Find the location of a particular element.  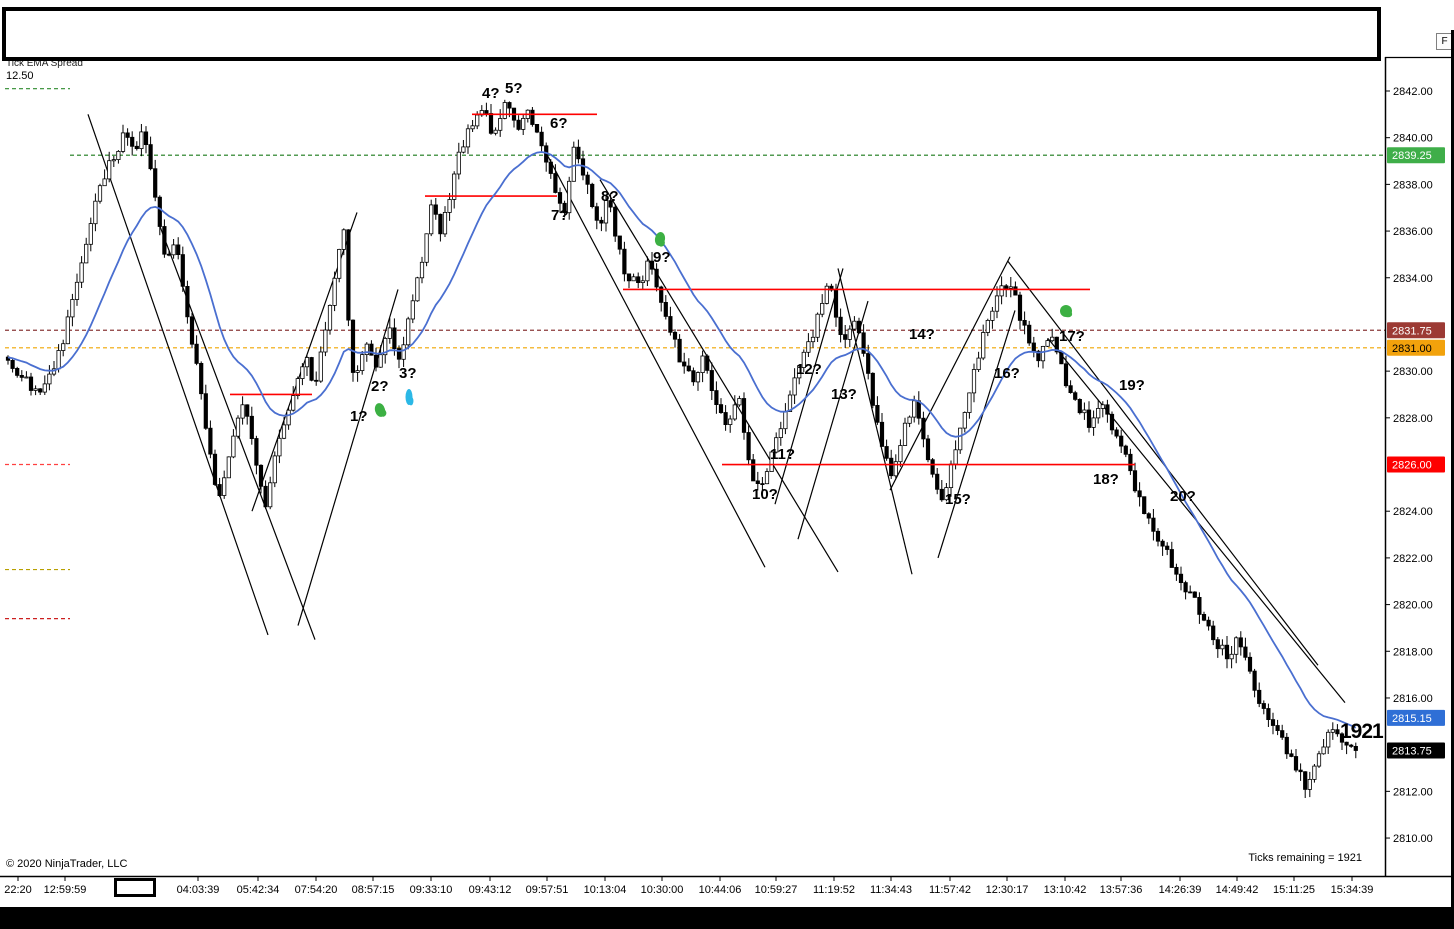

wave-count-label: 14? is located at coordinates (922, 334).